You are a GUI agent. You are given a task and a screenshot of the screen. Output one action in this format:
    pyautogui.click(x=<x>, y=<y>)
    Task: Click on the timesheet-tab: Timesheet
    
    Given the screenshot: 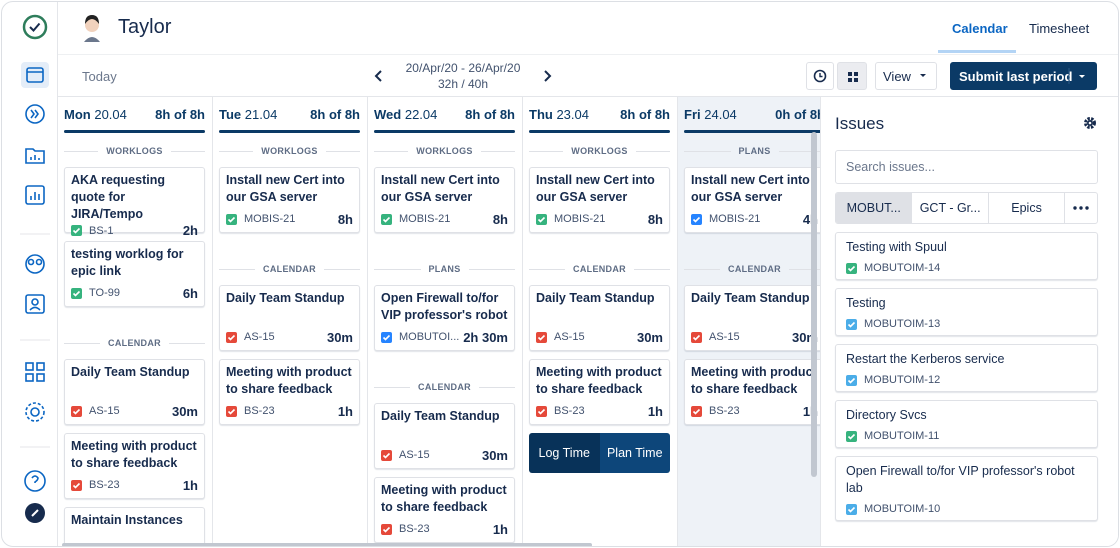 What is the action you would take?
    pyautogui.click(x=1059, y=28)
    